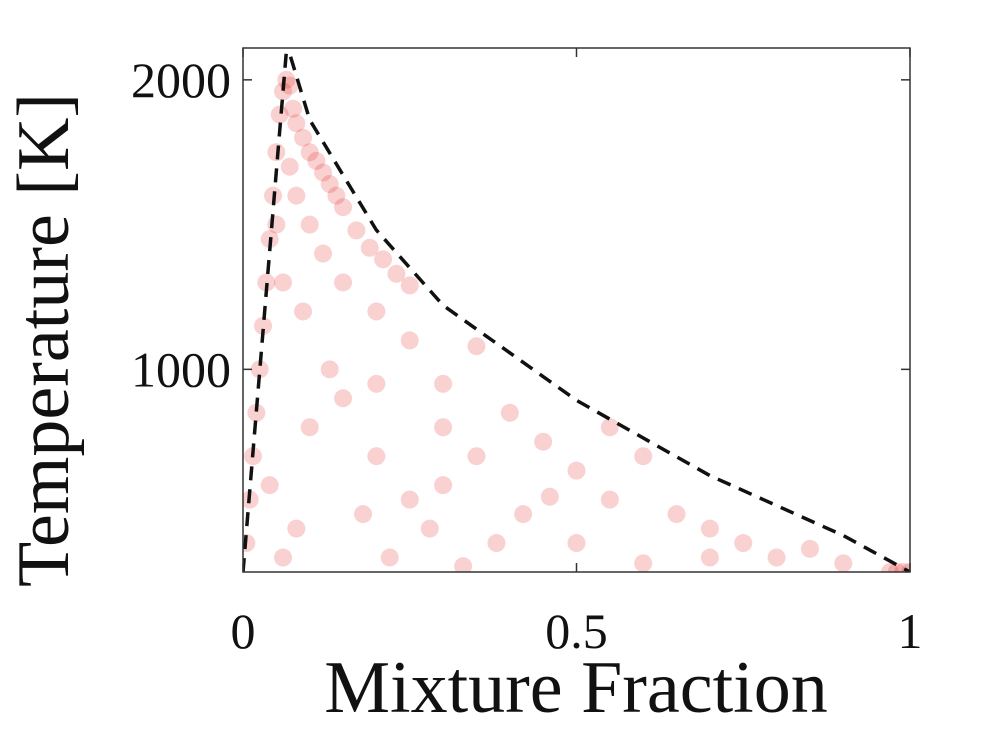 The height and width of the screenshot is (750, 996). I want to click on y-tick-label: 1000, so click(181, 369).